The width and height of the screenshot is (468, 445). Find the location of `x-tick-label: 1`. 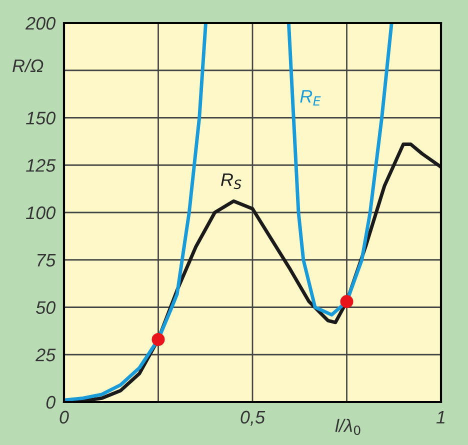

x-tick-label: 1 is located at coordinates (440, 417).